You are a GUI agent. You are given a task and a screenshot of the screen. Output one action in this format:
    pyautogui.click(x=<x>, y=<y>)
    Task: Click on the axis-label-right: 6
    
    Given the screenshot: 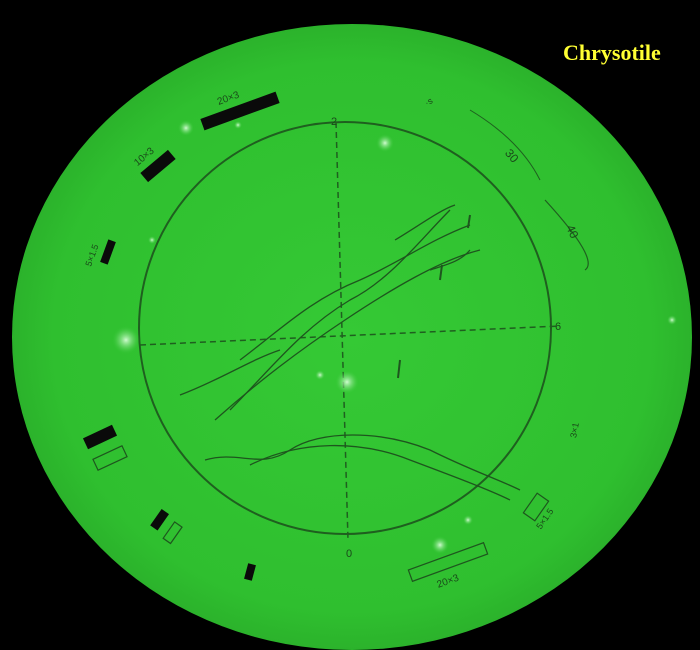 What is the action you would take?
    pyautogui.click(x=558, y=327)
    